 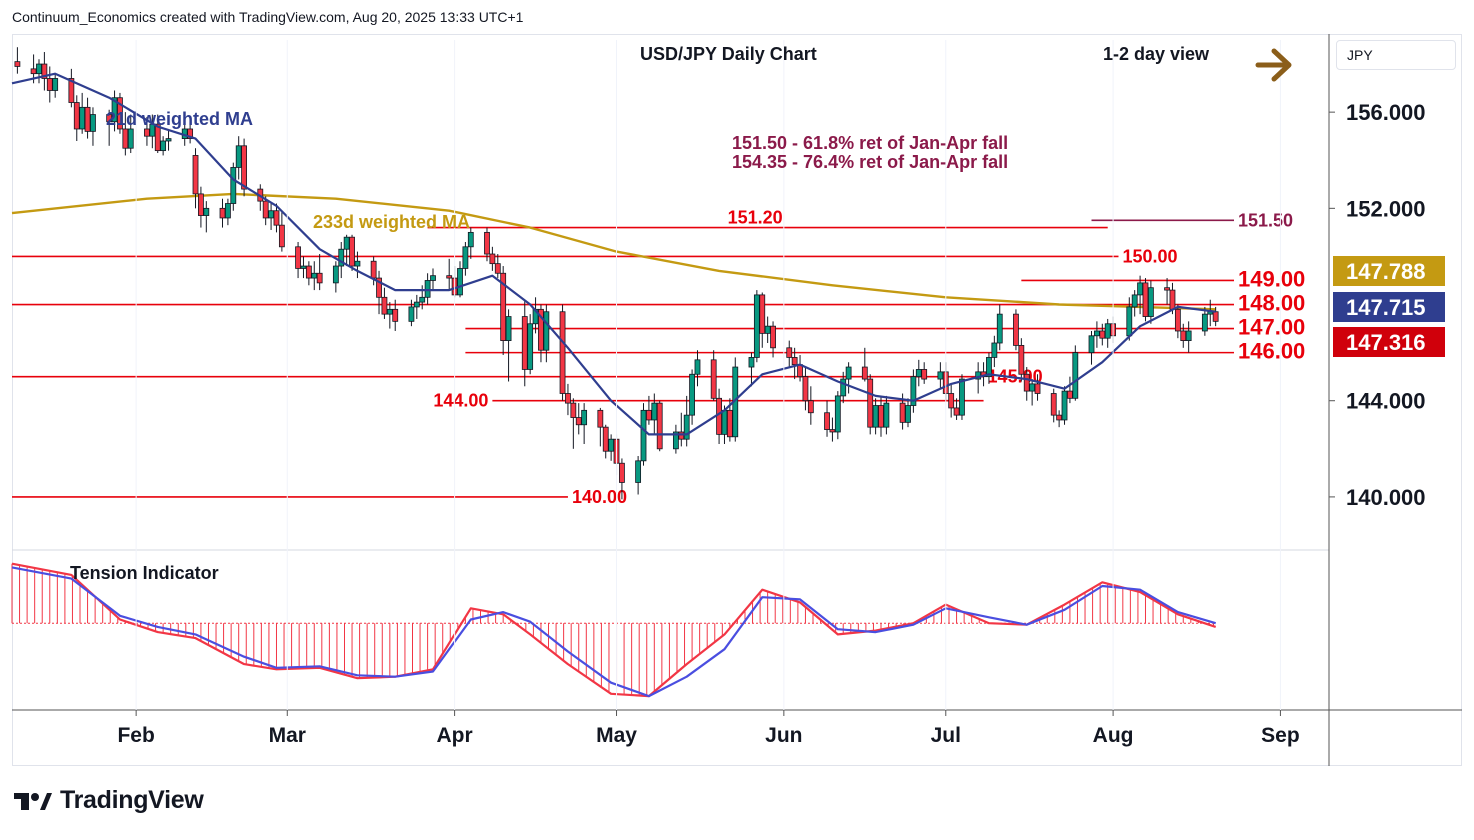 What do you see at coordinates (144, 573) in the screenshot?
I see `tension-title: Tension Indicator` at bounding box center [144, 573].